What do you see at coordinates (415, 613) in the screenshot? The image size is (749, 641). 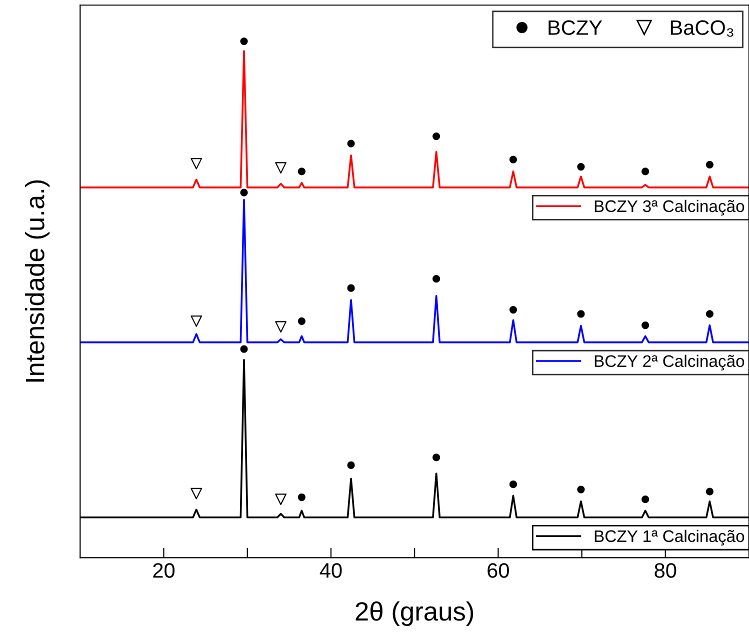 I see `x-axis-title: 2θ (graus)` at bounding box center [415, 613].